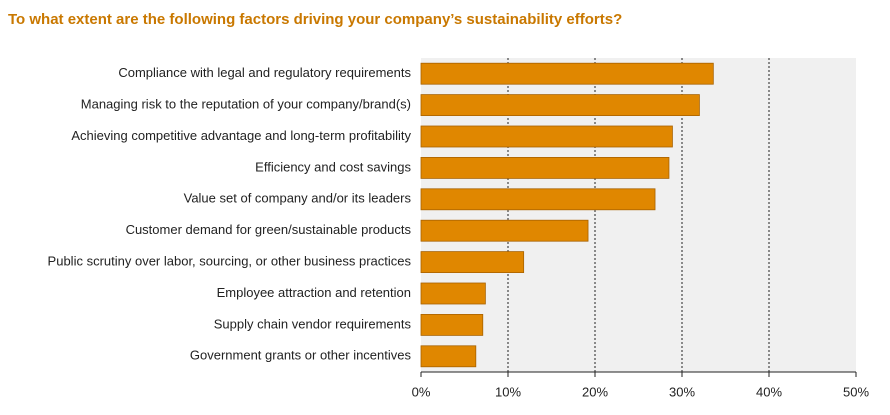 The height and width of the screenshot is (415, 890). What do you see at coordinates (856, 391) in the screenshot?
I see `x-tick-label: 50%` at bounding box center [856, 391].